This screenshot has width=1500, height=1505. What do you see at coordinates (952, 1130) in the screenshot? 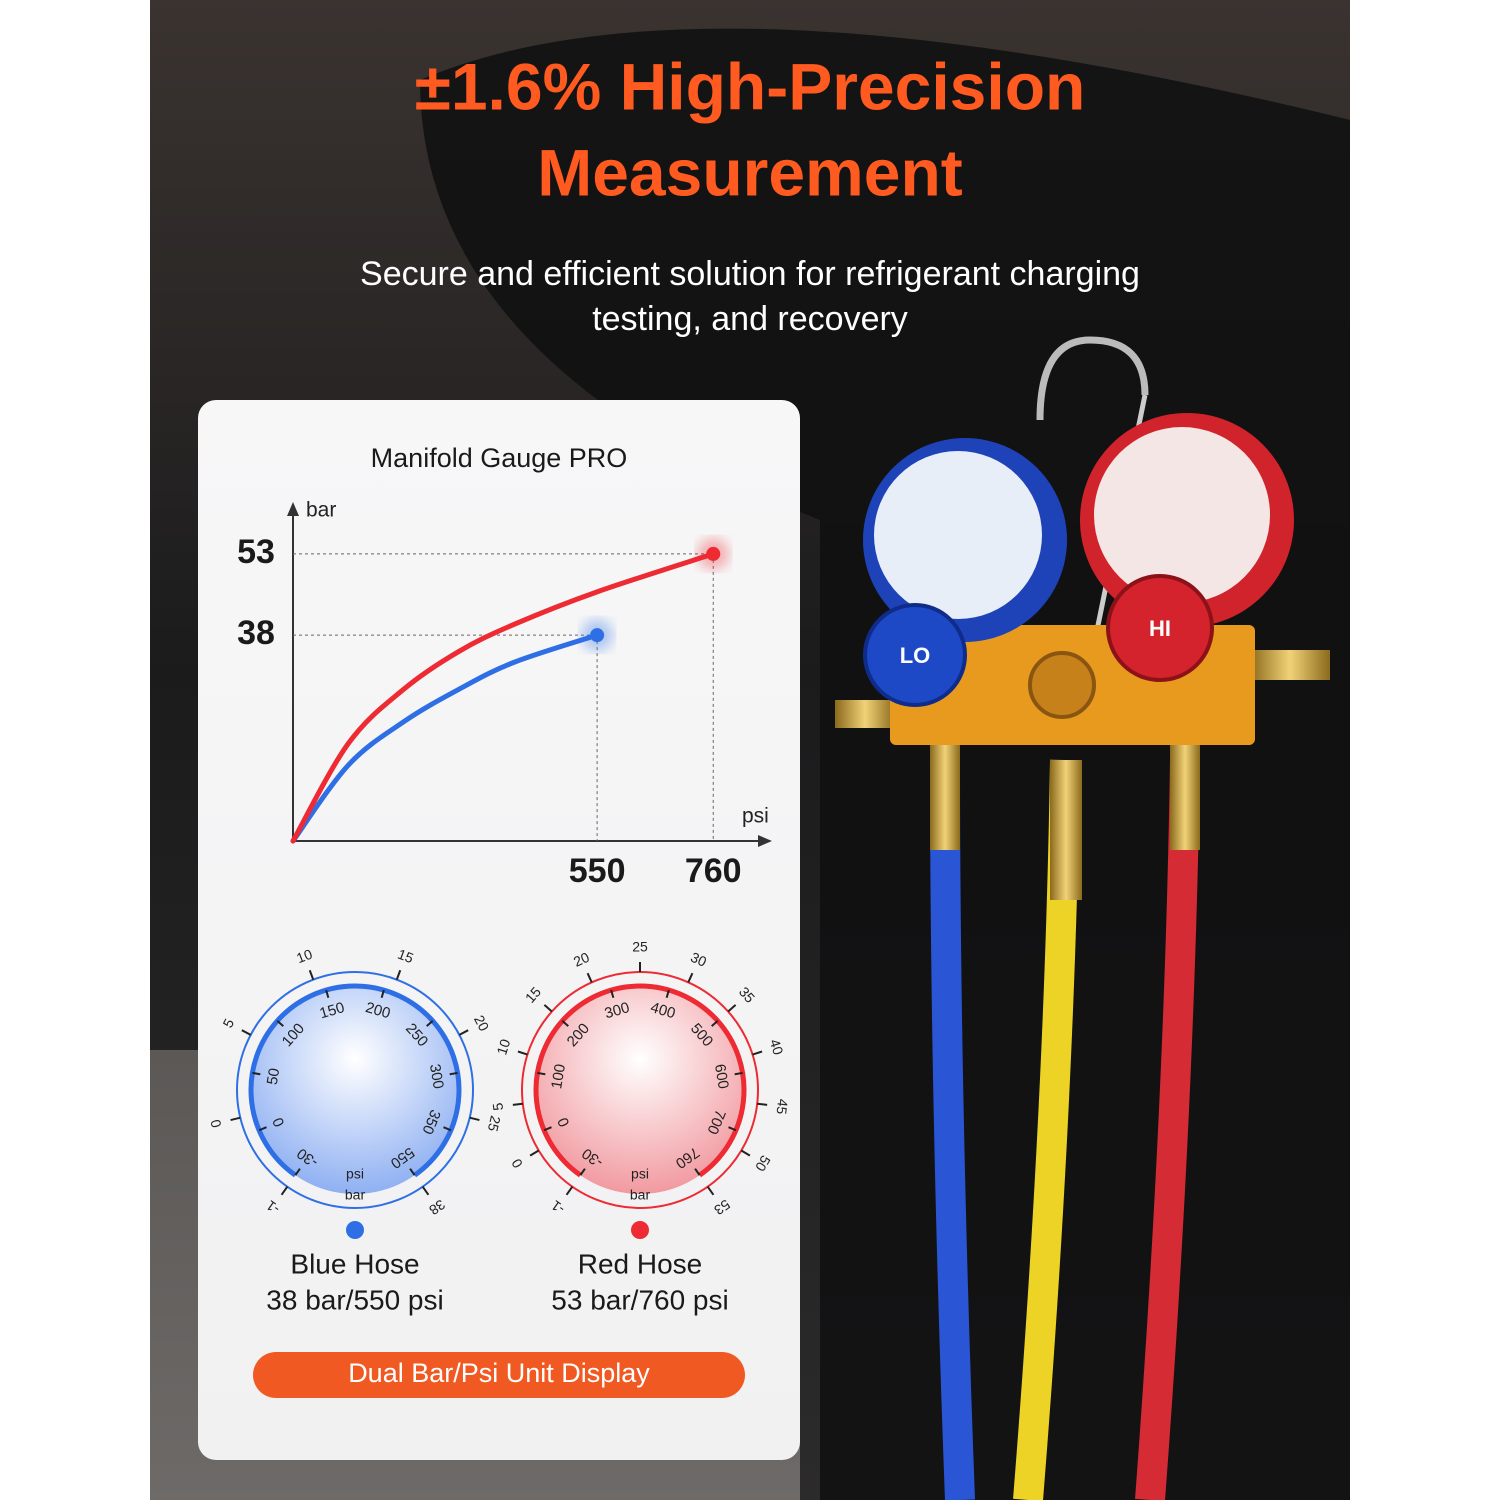
I see `blue-hose` at bounding box center [952, 1130].